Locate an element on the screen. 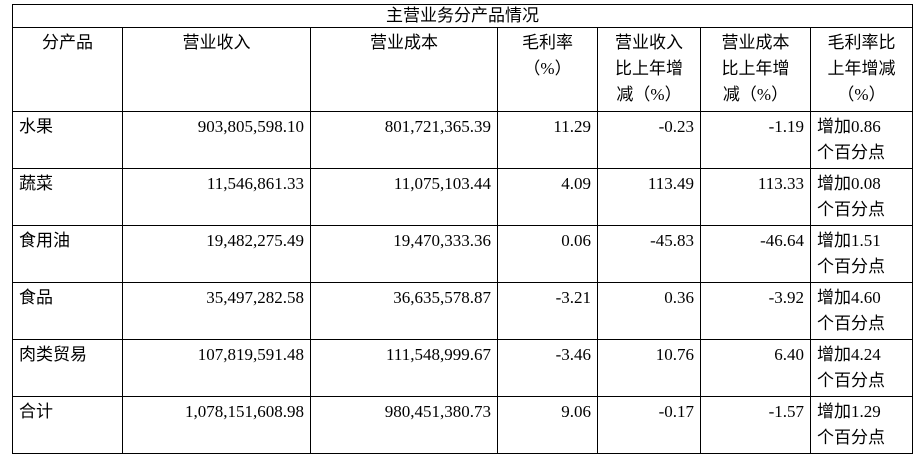 The width and height of the screenshot is (922, 454). cell: -0.23 is located at coordinates (649, 140).